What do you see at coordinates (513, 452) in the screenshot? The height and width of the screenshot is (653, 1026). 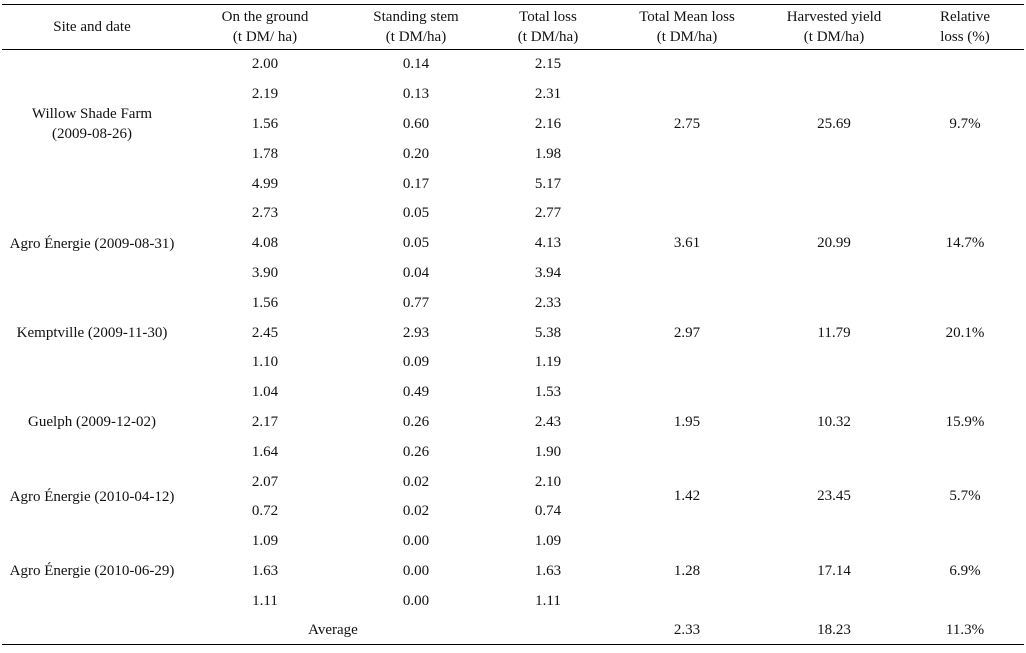 I see `table-row: 1.64 0.26 1.90` at bounding box center [513, 452].